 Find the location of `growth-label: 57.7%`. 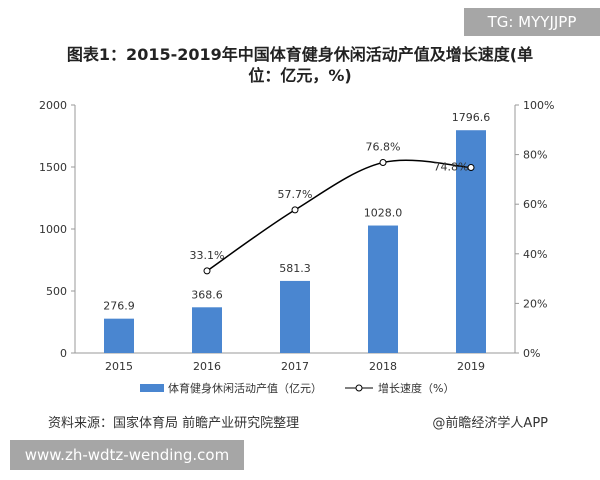

growth-label: 57.7% is located at coordinates (295, 194).